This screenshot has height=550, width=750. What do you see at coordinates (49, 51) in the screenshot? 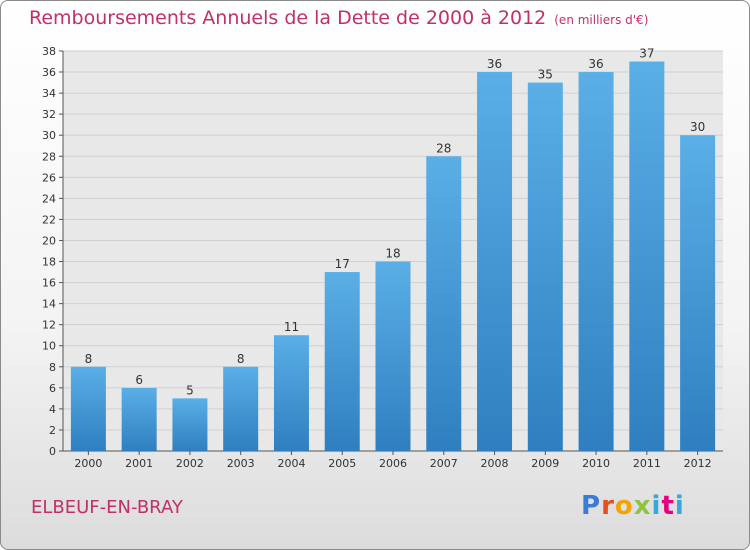
I see `y-tick-label: 38` at bounding box center [49, 51].